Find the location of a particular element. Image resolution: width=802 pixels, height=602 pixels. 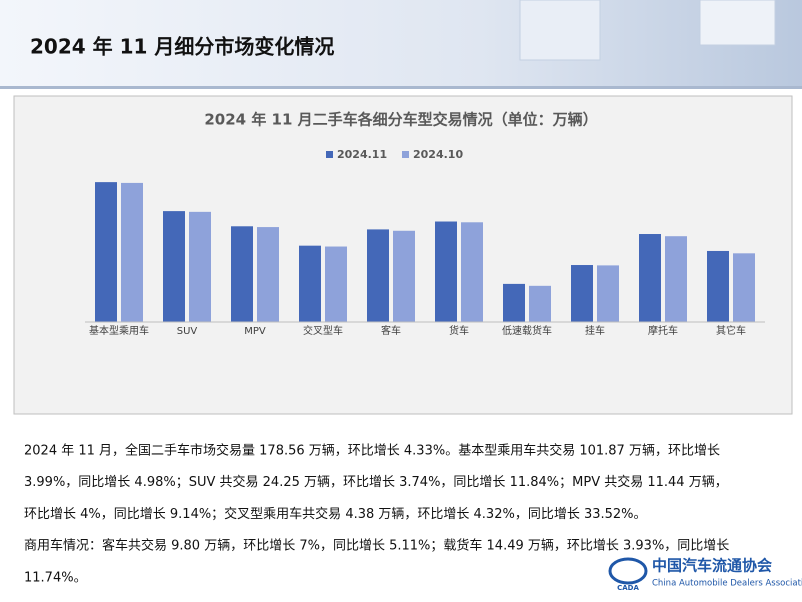

x-tick-label: 摩托车 is located at coordinates (663, 330).